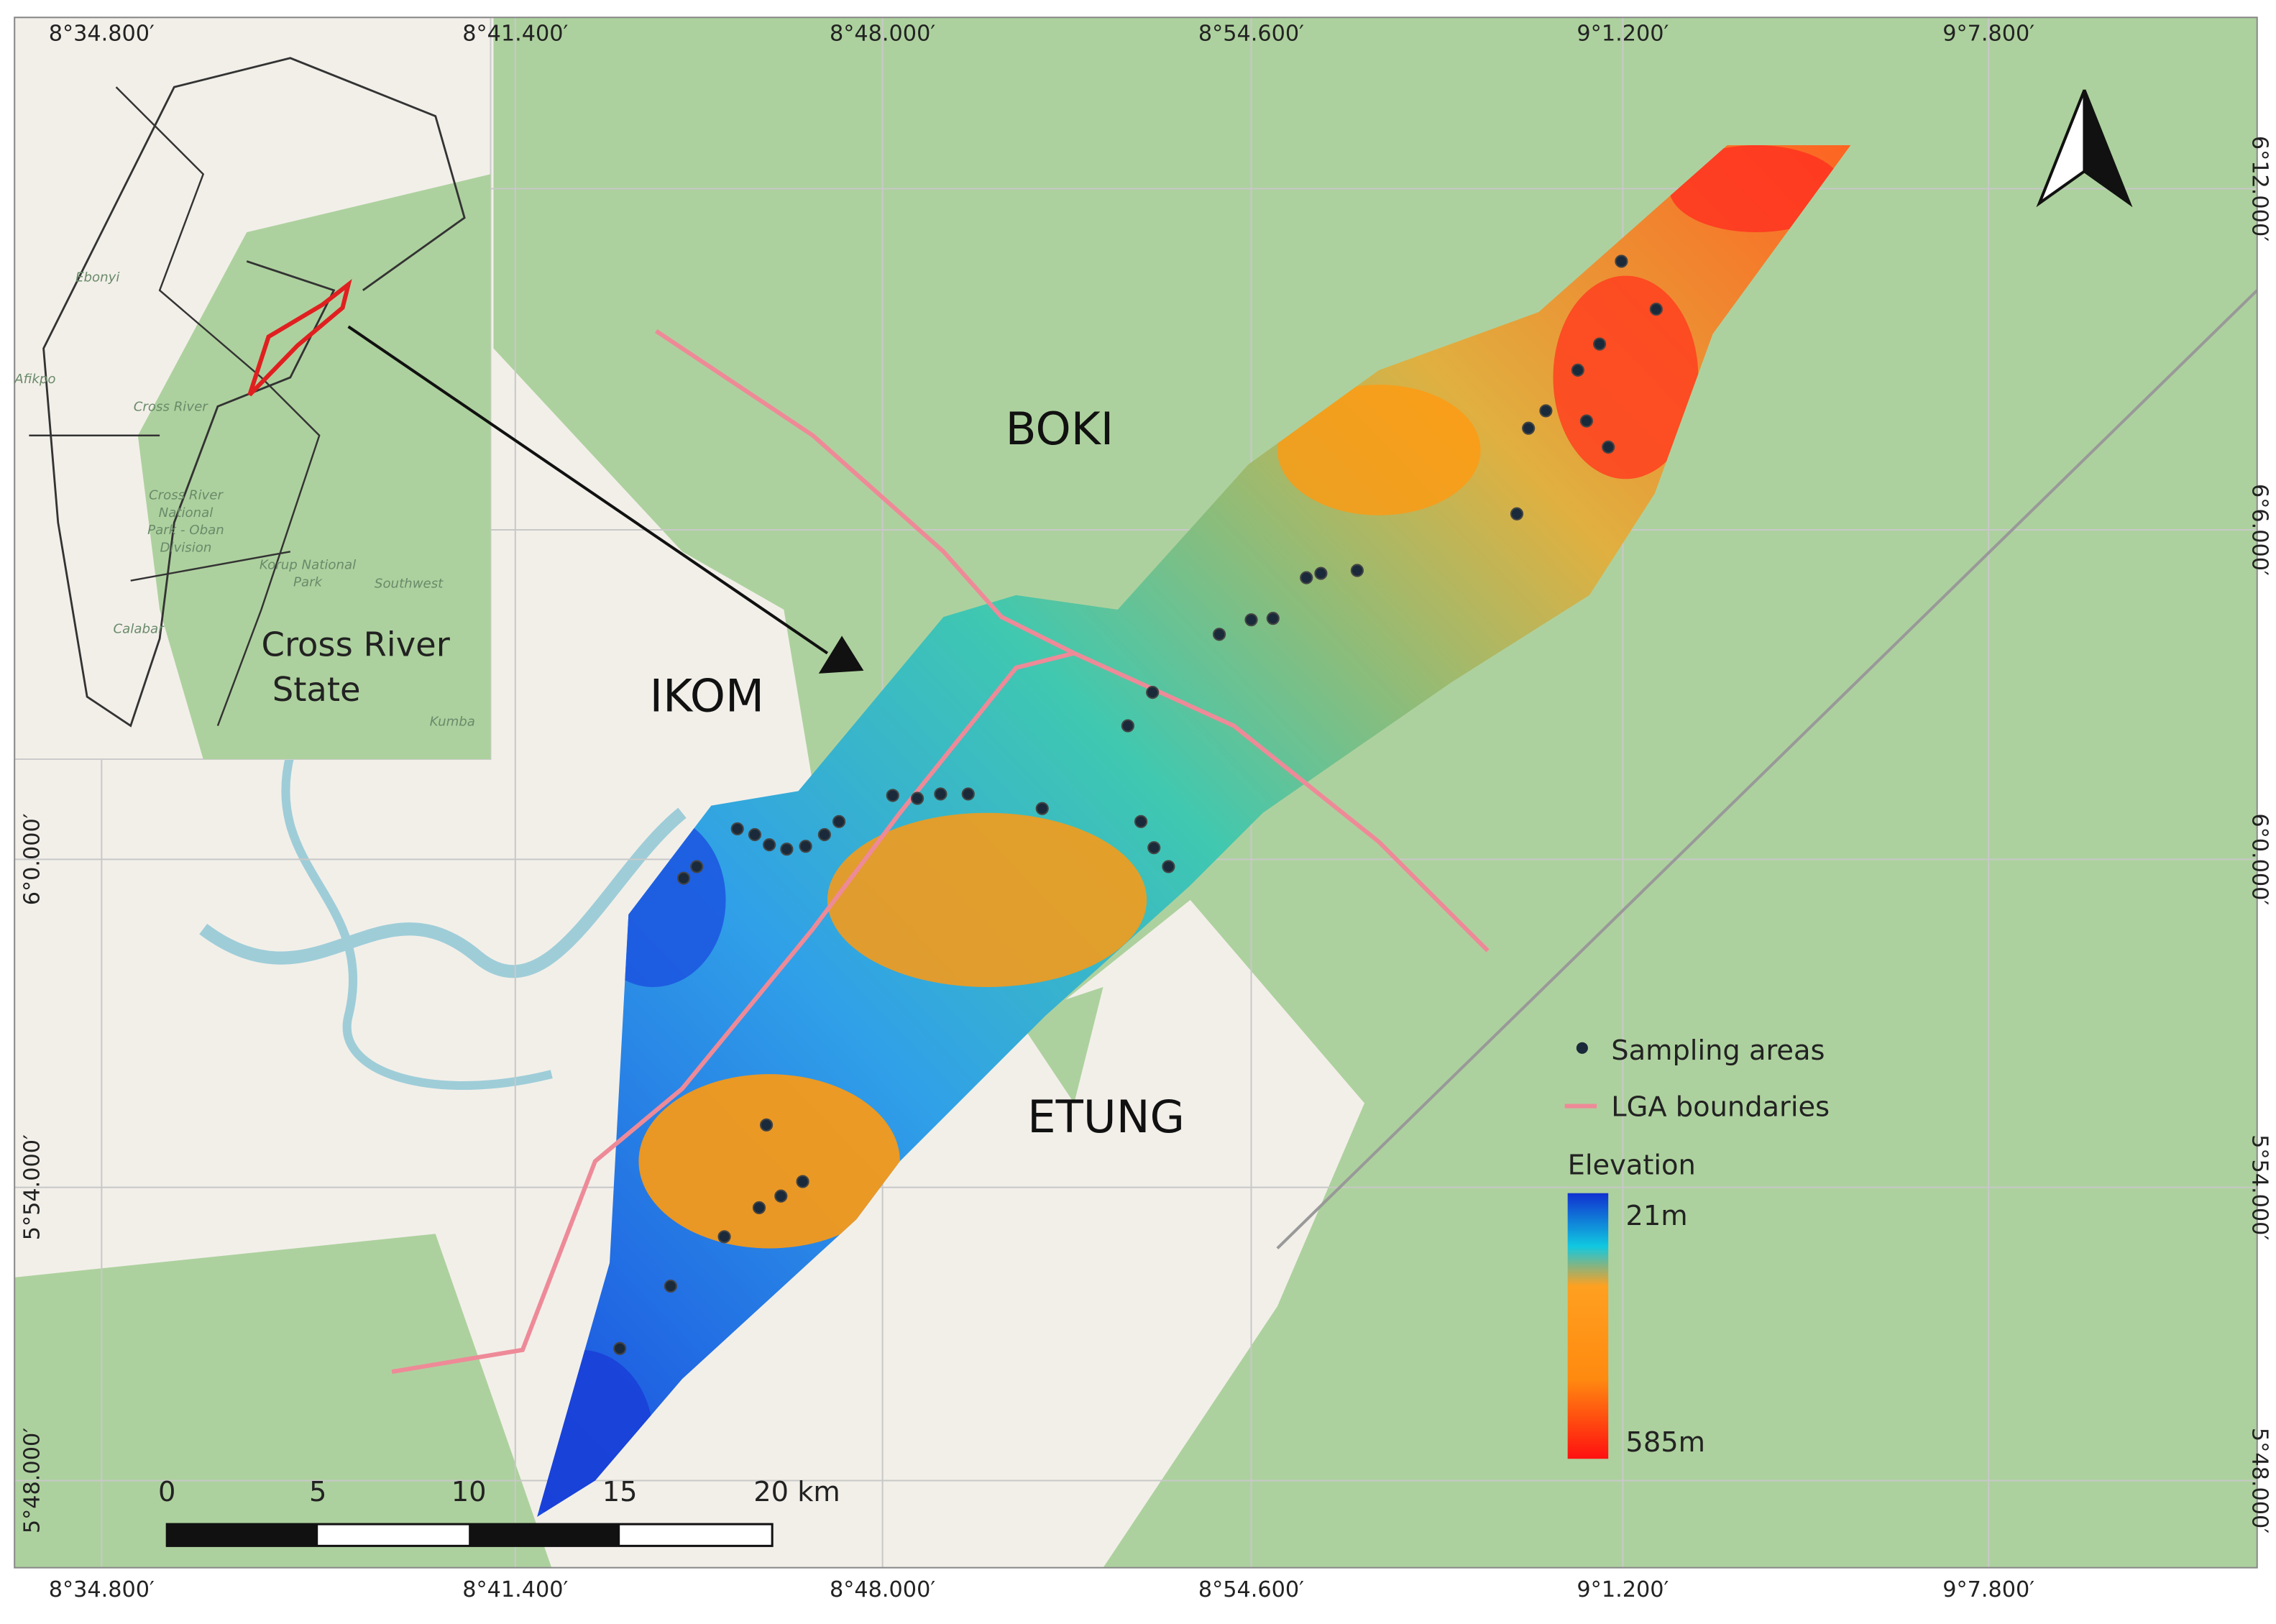 The height and width of the screenshot is (1624, 2276). I want to click on inset-place: Cross River, so click(171, 406).